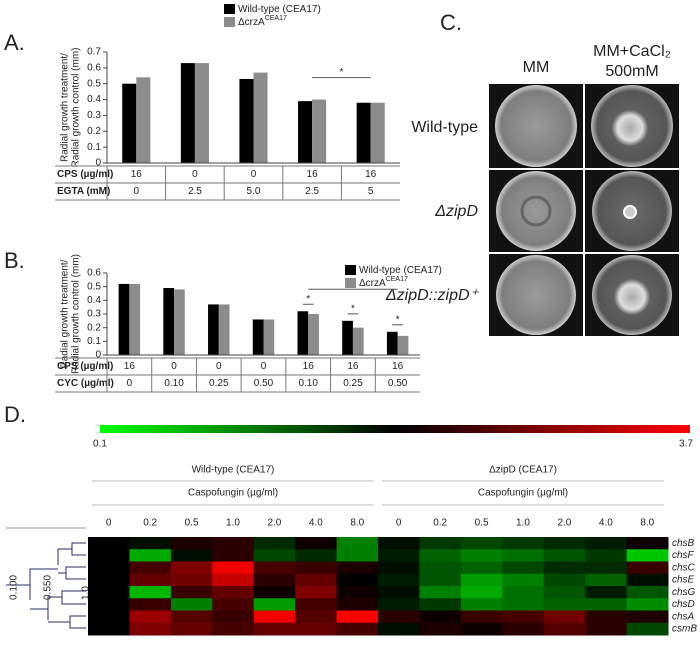 This screenshot has height=667, width=700. Describe the element at coordinates (523, 470) in the screenshot. I see `group-label: ΔzipD (CEA17)` at that location.